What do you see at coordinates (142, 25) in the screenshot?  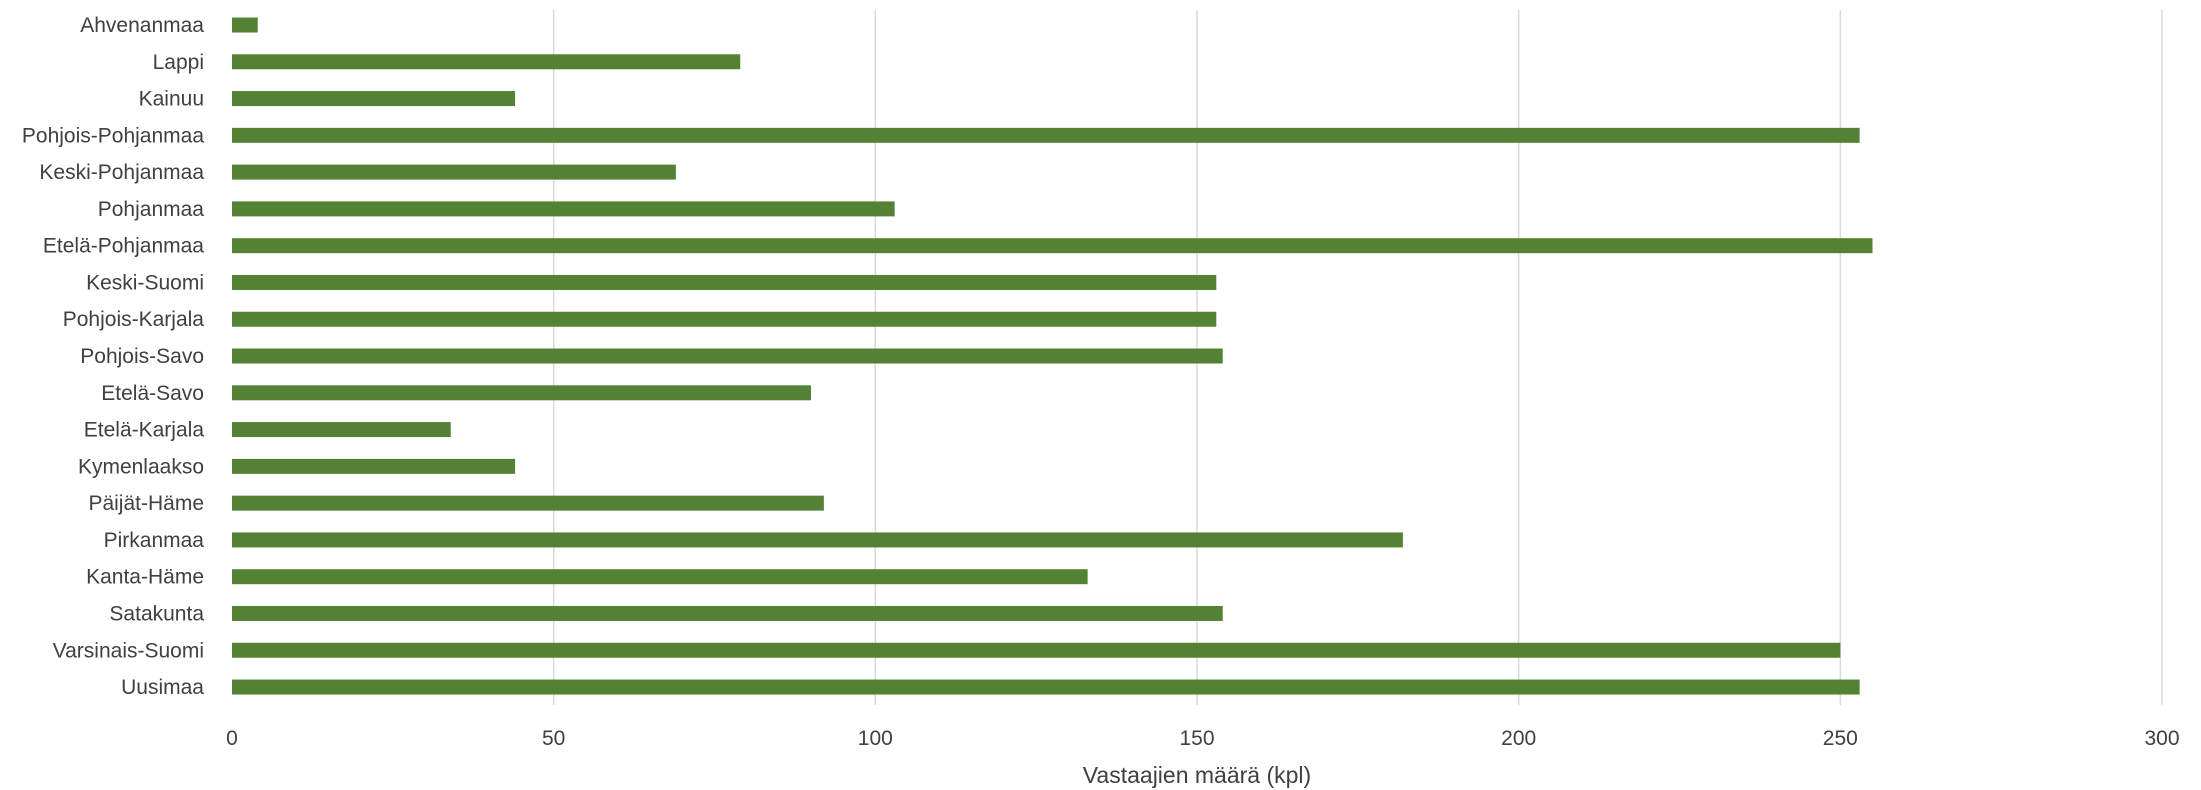 I see `category-label: Ahvenanmaa` at bounding box center [142, 25].